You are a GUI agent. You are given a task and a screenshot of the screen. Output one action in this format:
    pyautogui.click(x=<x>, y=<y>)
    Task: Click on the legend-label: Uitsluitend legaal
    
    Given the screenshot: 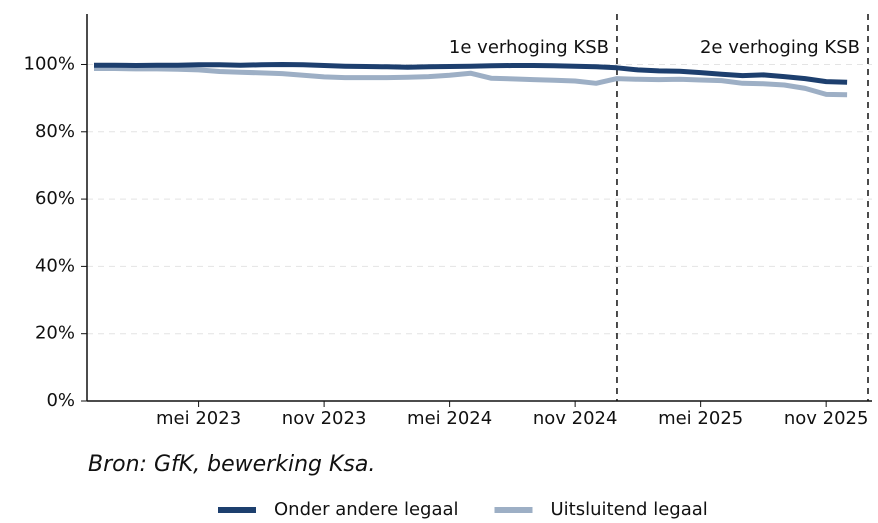 What is the action you would take?
    pyautogui.click(x=629, y=509)
    